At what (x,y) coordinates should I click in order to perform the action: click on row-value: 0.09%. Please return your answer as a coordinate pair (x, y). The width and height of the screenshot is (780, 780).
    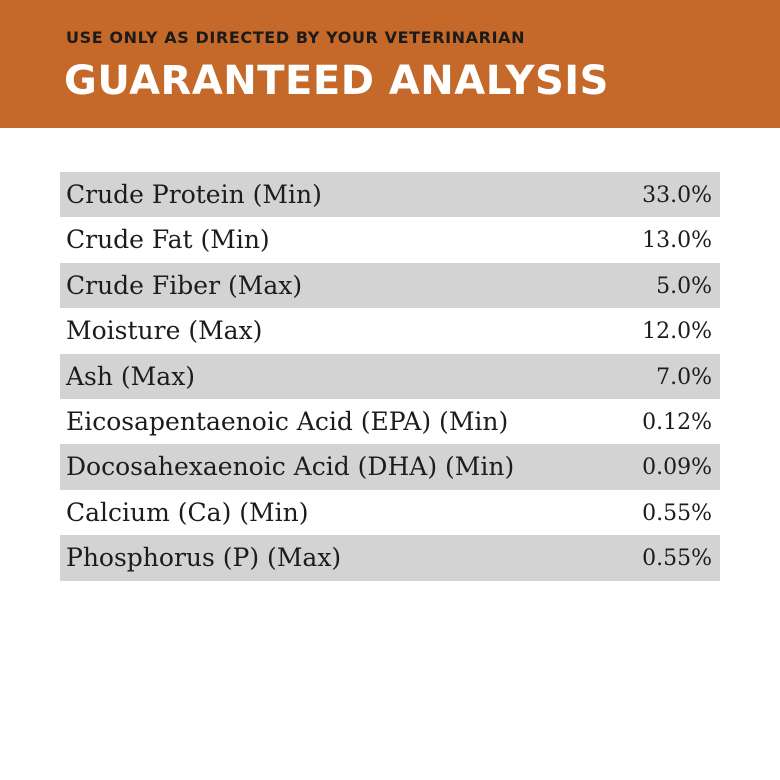
    Looking at the image, I should click on (677, 468).